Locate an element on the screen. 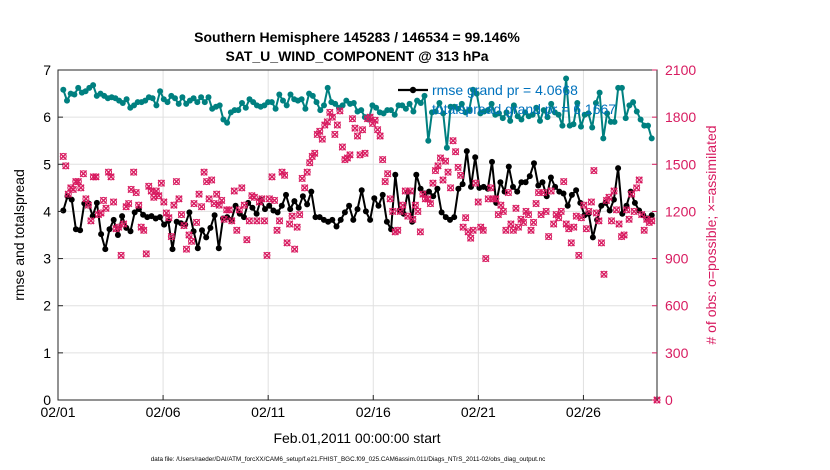 The height and width of the screenshot is (470, 830). chart-title-line2: SAT_U_WIND_COMPONENT @ 313 hPa is located at coordinates (356, 56).